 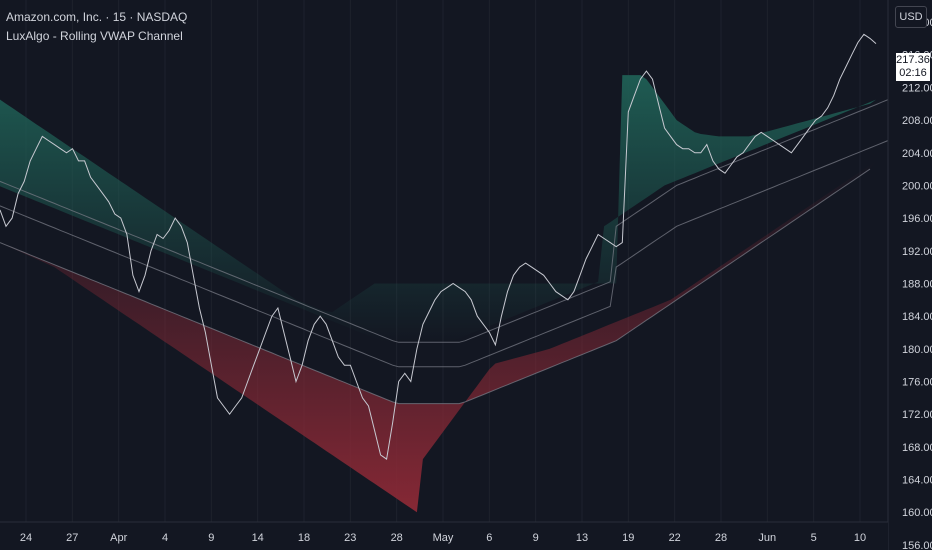 What do you see at coordinates (165, 538) in the screenshot?
I see `x-tick-label: 4` at bounding box center [165, 538].